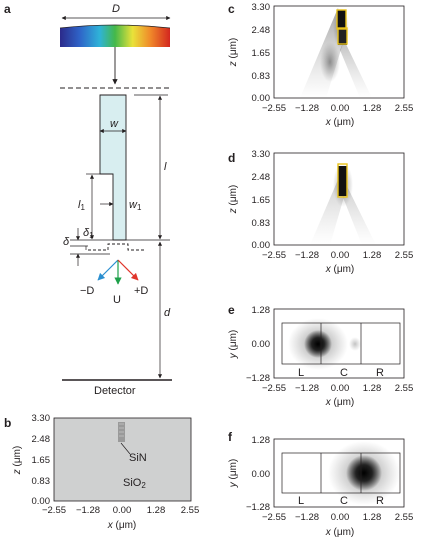 This screenshot has width=421, height=550. I want to click on label-delta: δ, so click(66, 242).